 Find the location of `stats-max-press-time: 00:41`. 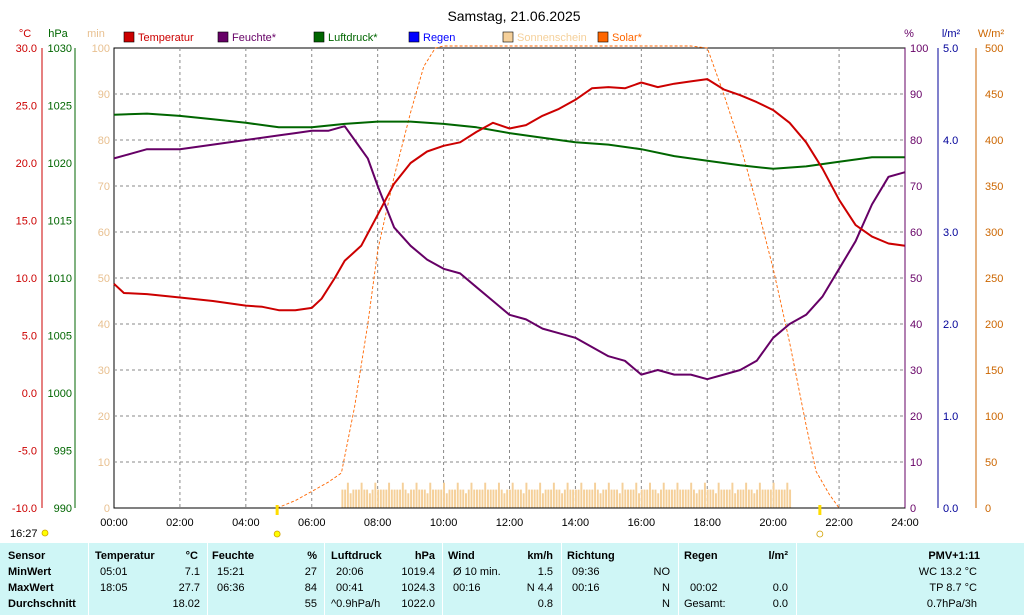

stats-max-press-time: 00:41 is located at coordinates (350, 588).